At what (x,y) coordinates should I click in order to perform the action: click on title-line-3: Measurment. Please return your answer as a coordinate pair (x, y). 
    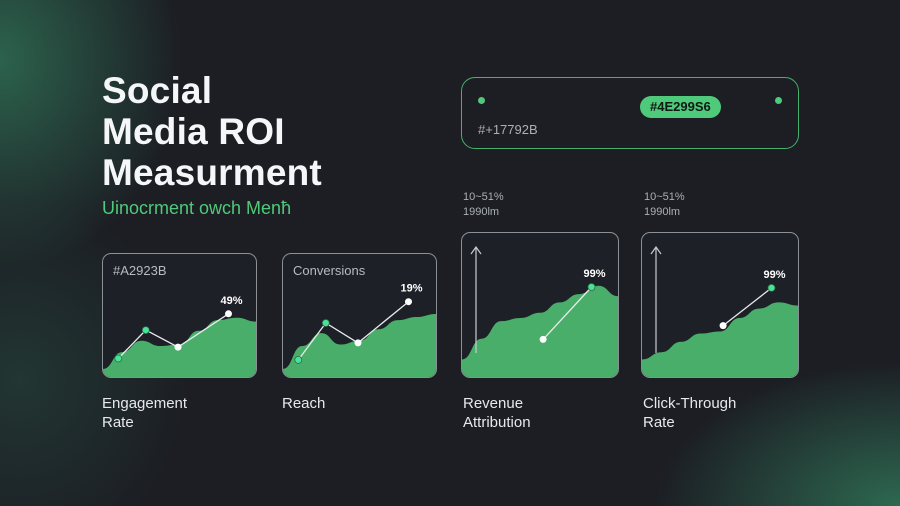
    Looking at the image, I should click on (212, 172).